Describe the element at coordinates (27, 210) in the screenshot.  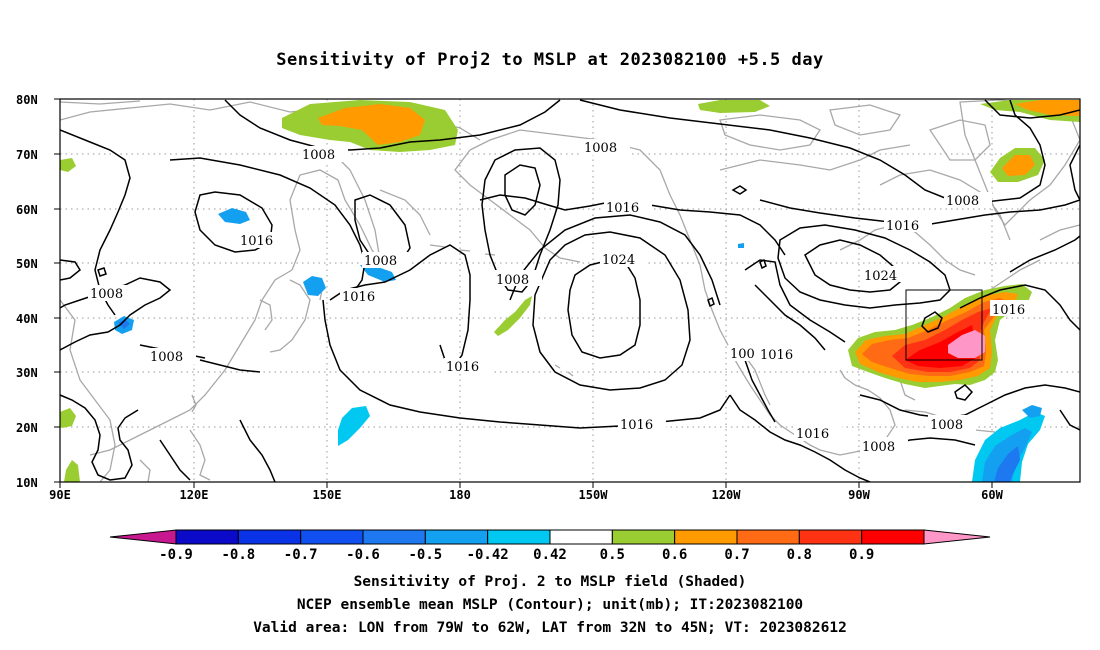
I see `lat-label: 60N` at that location.